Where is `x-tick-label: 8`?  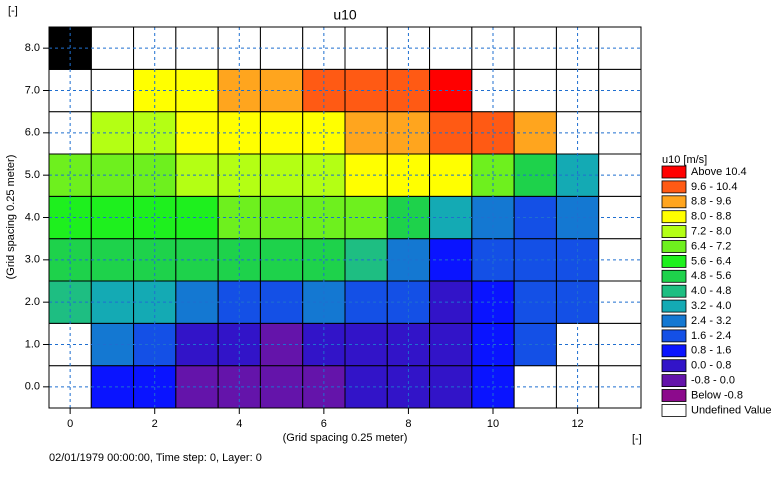
x-tick-label: 8 is located at coordinates (408, 424).